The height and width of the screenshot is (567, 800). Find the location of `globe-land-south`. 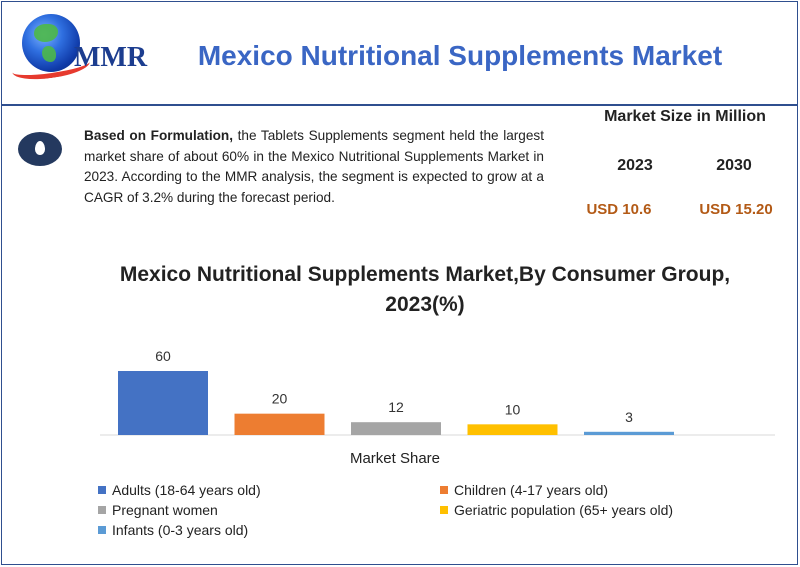

globe-land-south is located at coordinates (49, 54).